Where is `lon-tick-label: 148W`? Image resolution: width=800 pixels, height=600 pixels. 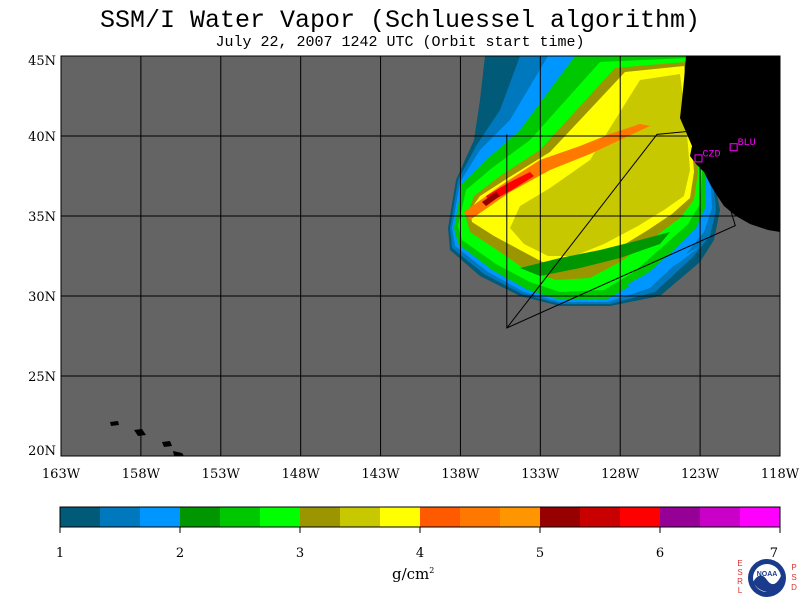
lon-tick-label: 148W is located at coordinates (301, 474).